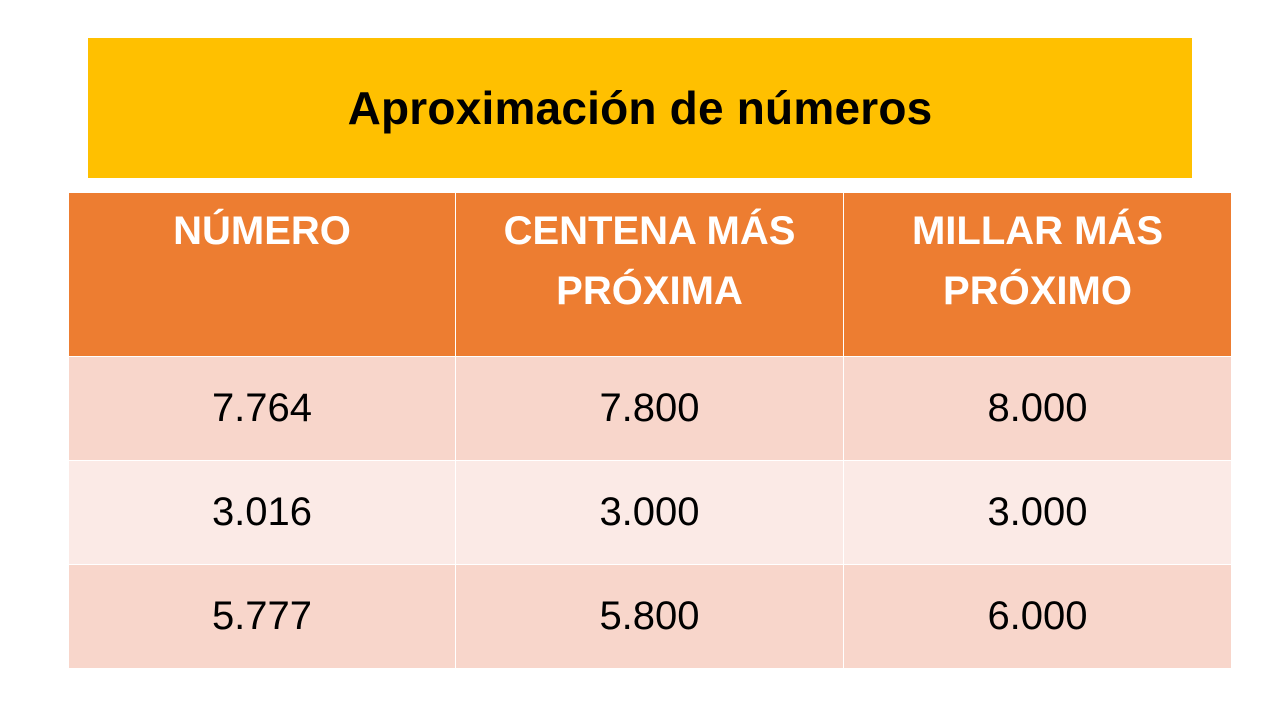 The image size is (1280, 720). I want to click on table-cell: 3.016, so click(262, 512).